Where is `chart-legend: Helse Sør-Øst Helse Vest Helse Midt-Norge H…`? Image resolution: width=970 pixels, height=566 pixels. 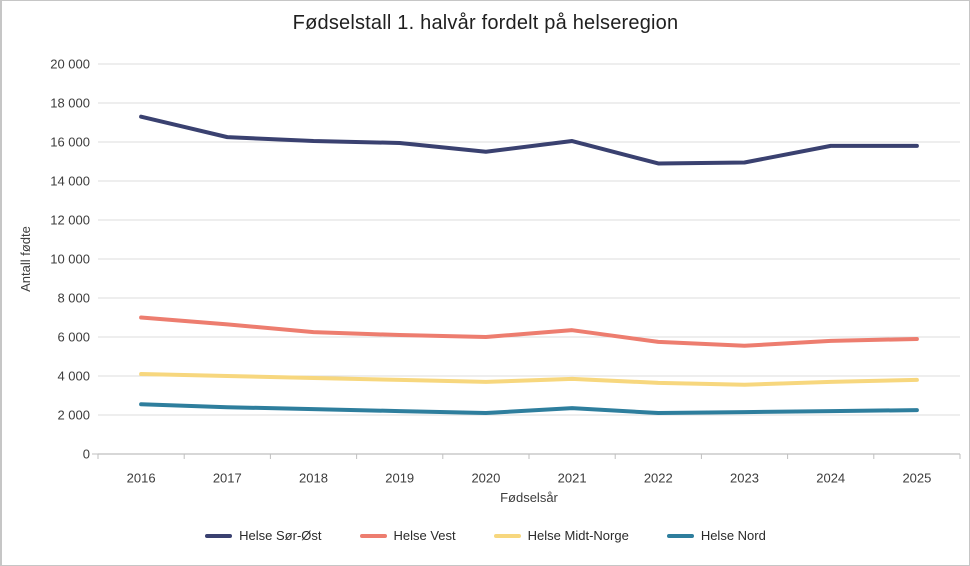
chart-legend: Helse Sør-Øst Helse Vest Helse Midt-Norge H… is located at coordinates (485, 535).